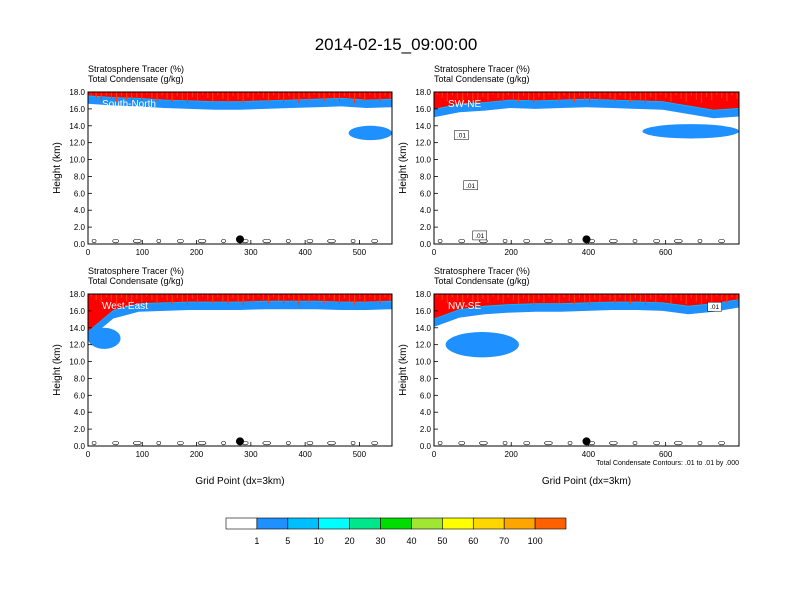 This screenshot has width=792, height=612. Describe the element at coordinates (240, 441) in the screenshot. I see `location-marker` at that location.